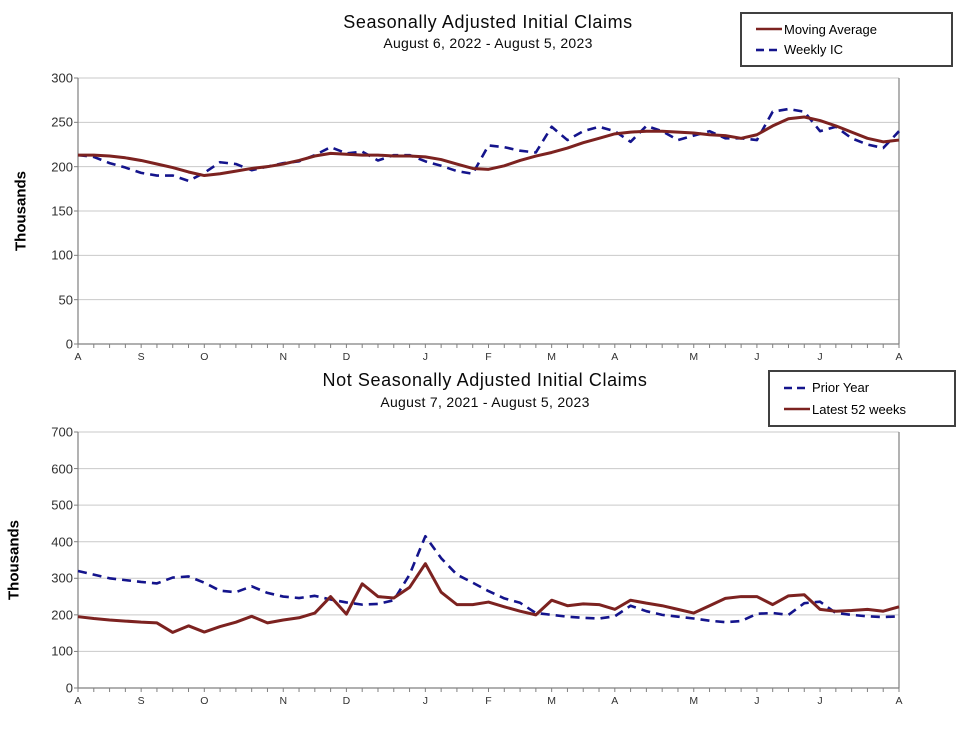 Image resolution: width=960 pixels, height=741 pixels. What do you see at coordinates (813, 50) in the screenshot?
I see `legend-label: Weekly IC` at bounding box center [813, 50].